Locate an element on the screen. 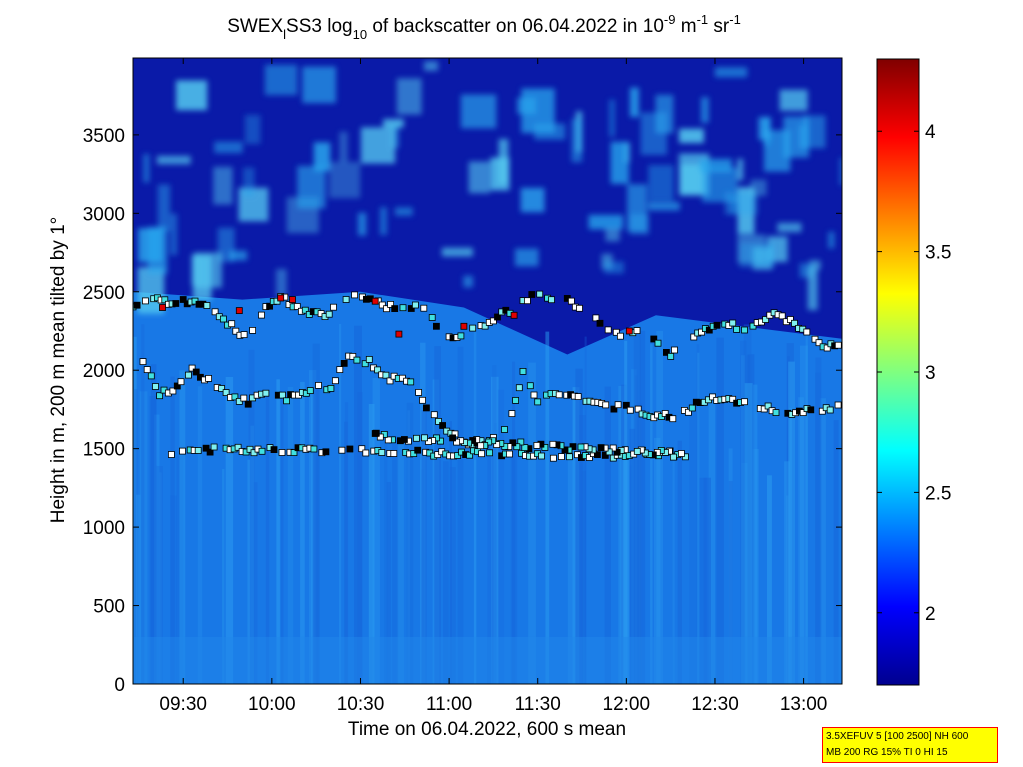 The image size is (1023, 767). y-tick-label: 1000 is located at coordinates (104, 528).